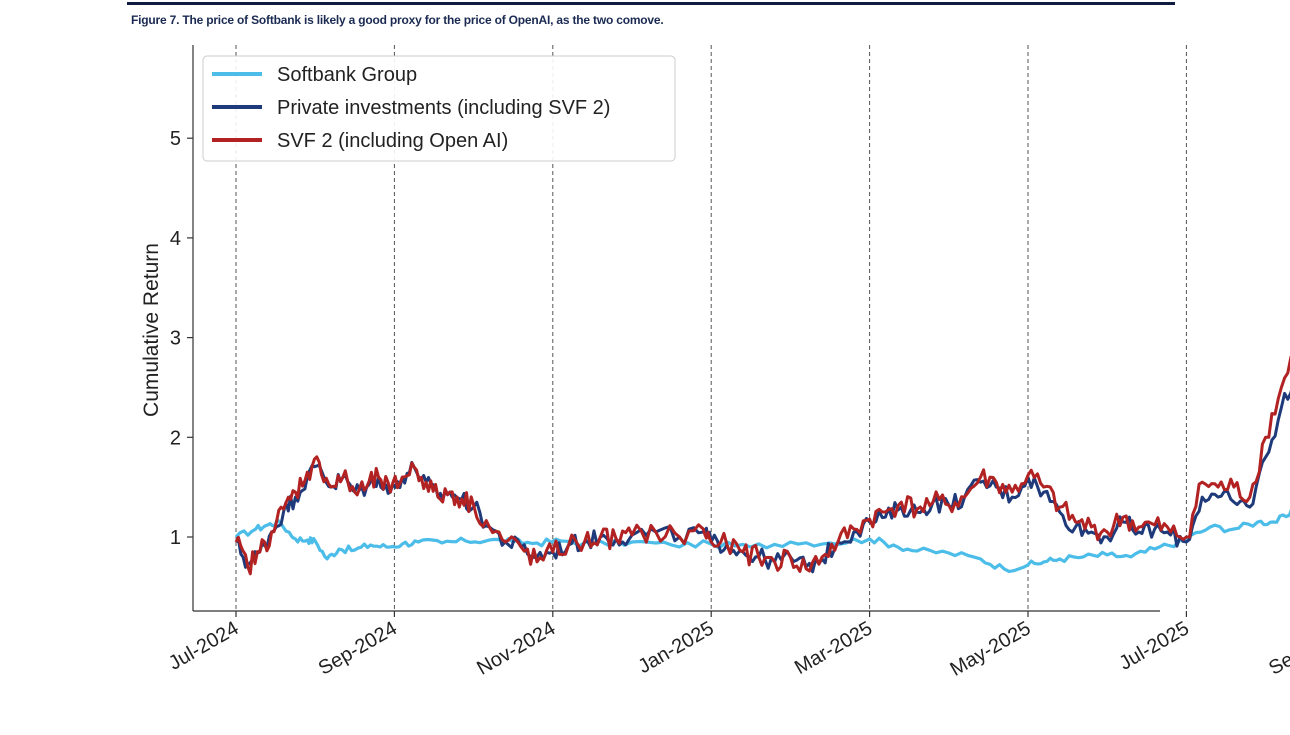 Image resolution: width=1290 pixels, height=735 pixels. What do you see at coordinates (443, 108) in the screenshot?
I see `legend-label-private: Private investments (including SVF 2)` at bounding box center [443, 108].